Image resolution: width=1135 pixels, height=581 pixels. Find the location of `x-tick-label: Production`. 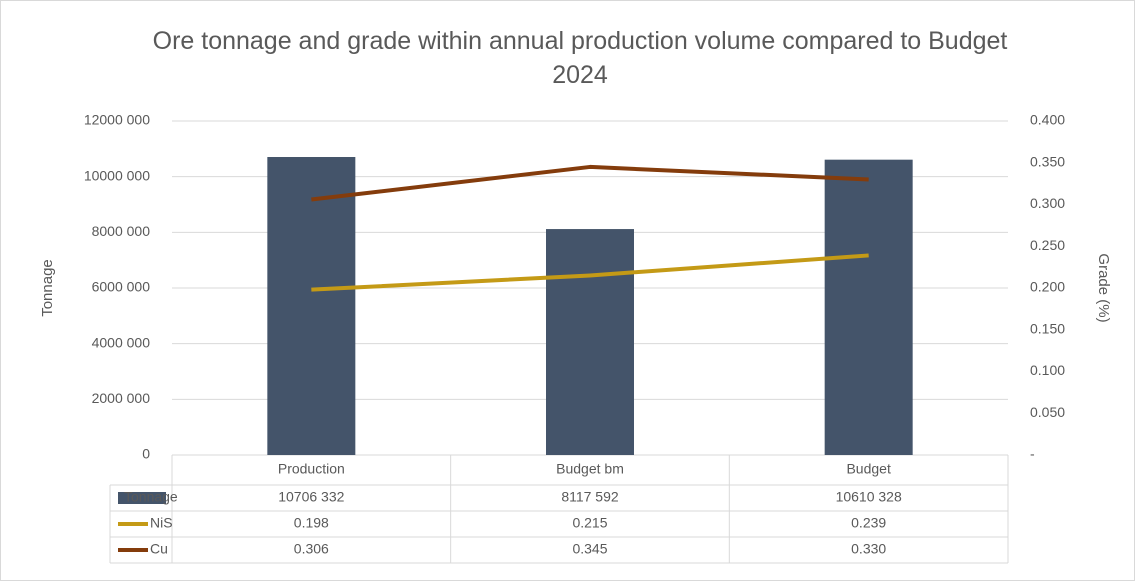

x-tick-label: Production is located at coordinates (311, 469).